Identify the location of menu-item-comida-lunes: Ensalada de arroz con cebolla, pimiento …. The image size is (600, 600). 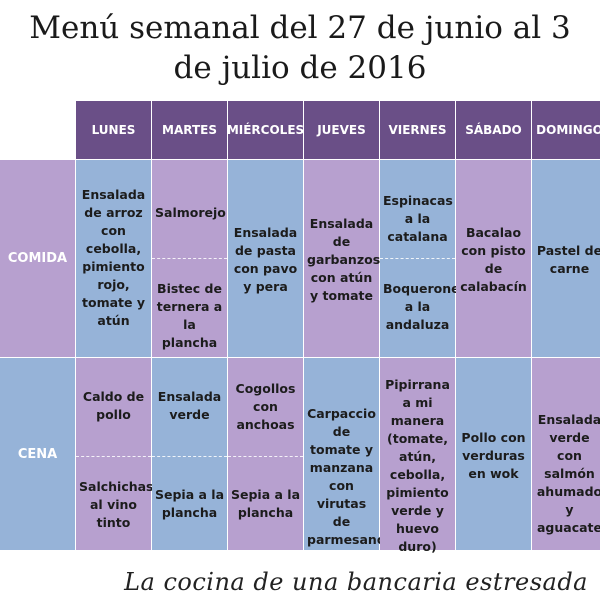
(113, 257).